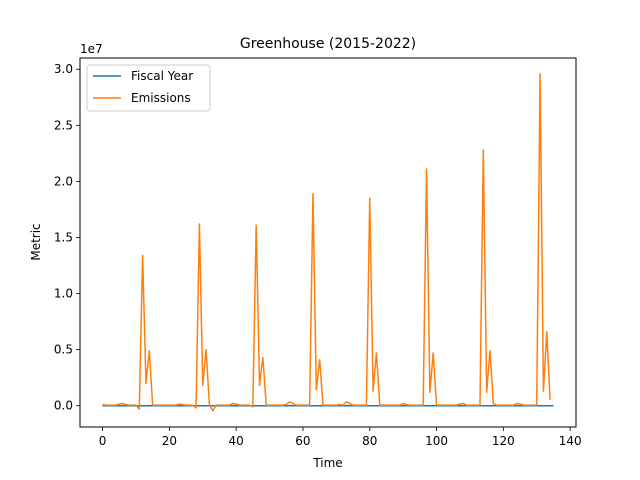  Describe the element at coordinates (63, 125) in the screenshot. I see `y-tick-label: 2.5` at that location.